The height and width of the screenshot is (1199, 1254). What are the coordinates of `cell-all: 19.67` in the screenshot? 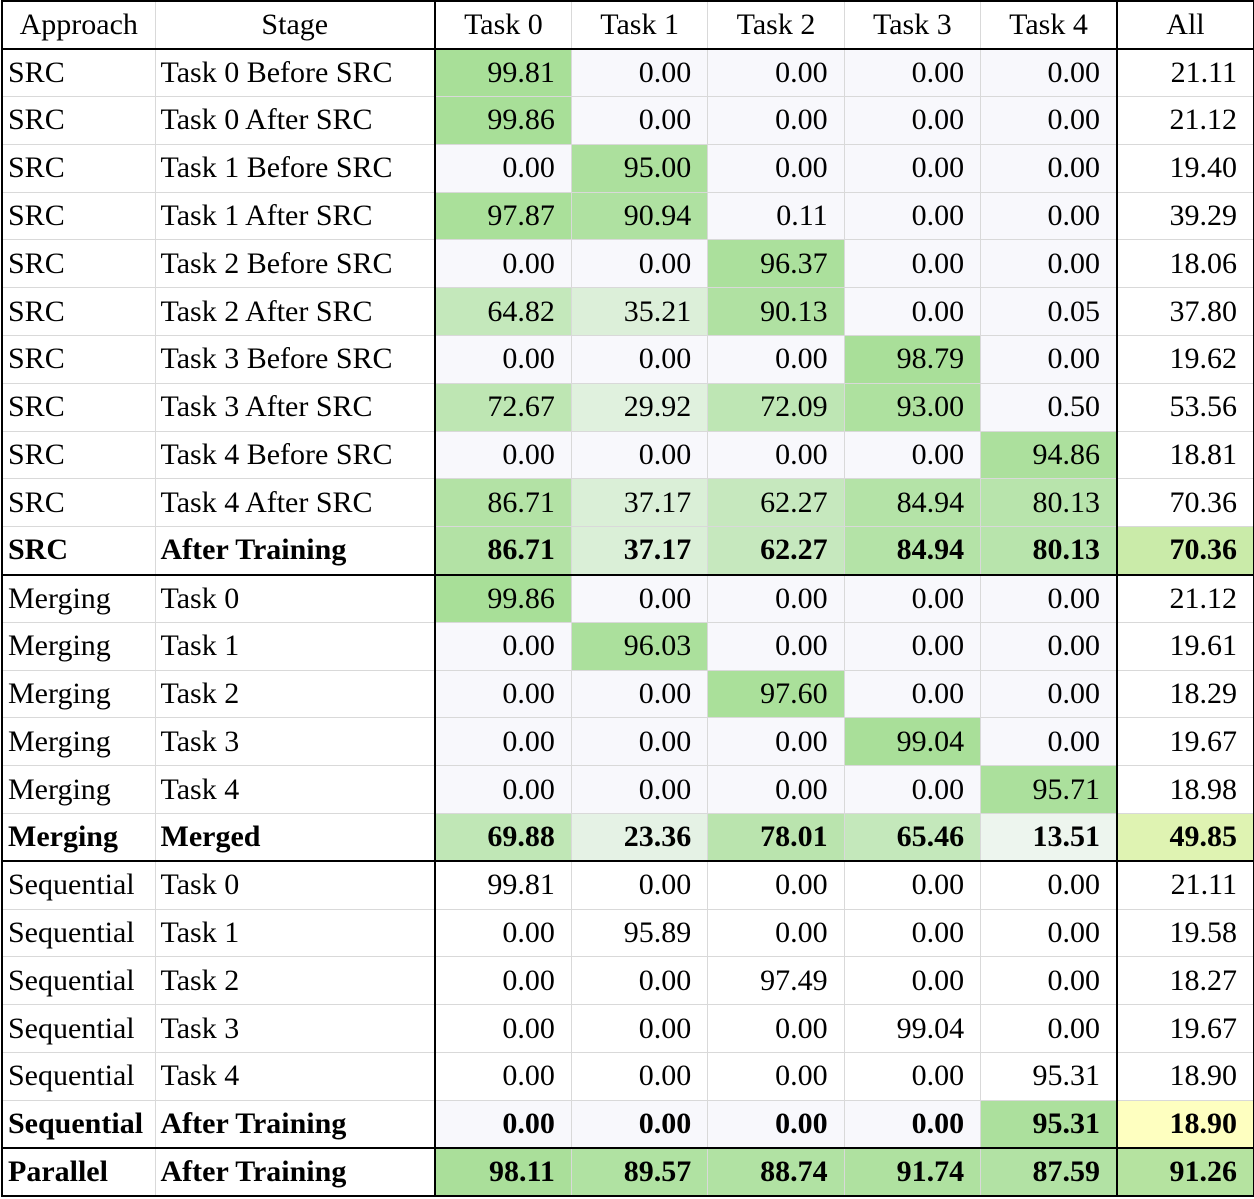 It's located at (1185, 742).